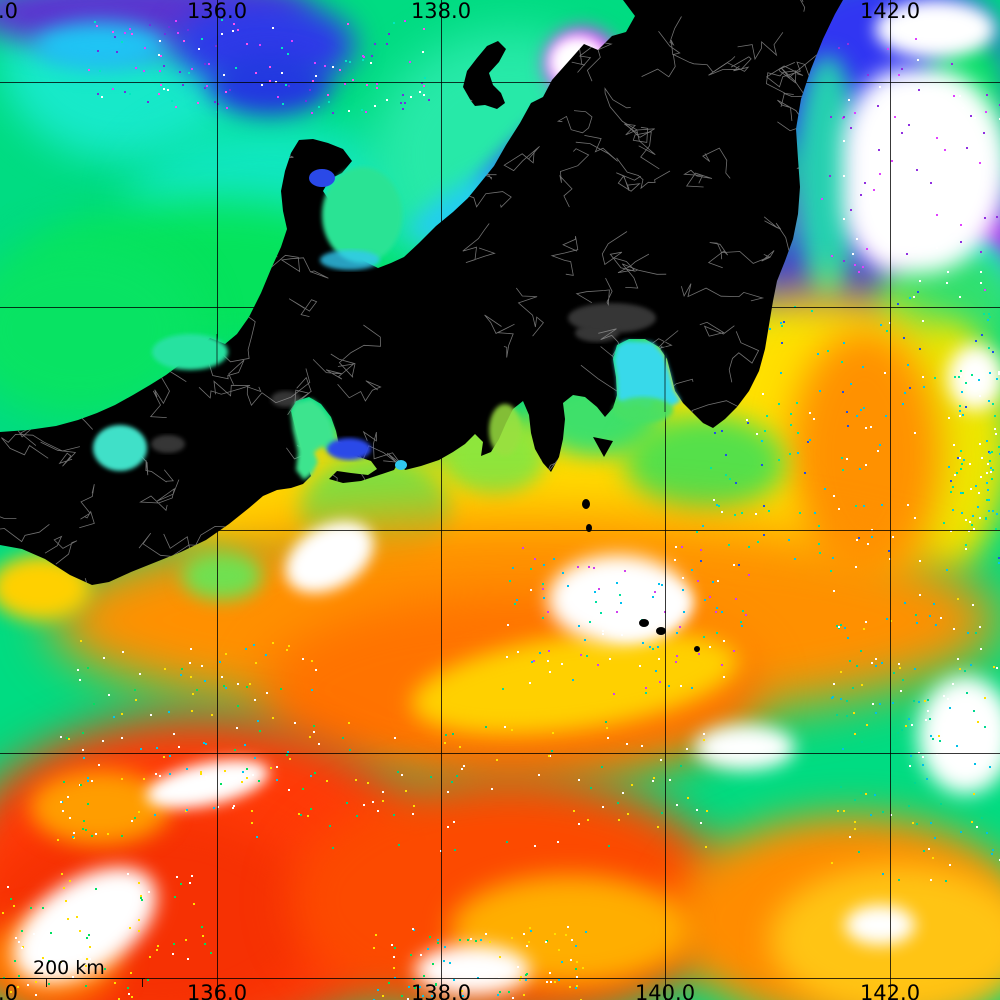 This screenshot has height=1000, width=1000. What do you see at coordinates (69, 968) in the screenshot?
I see `scale-bar-label: 200 km` at bounding box center [69, 968].